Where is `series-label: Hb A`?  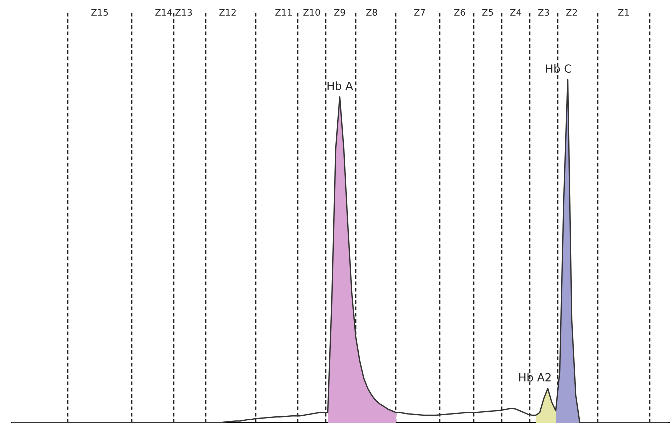 series-label: Hb A is located at coordinates (341, 86).